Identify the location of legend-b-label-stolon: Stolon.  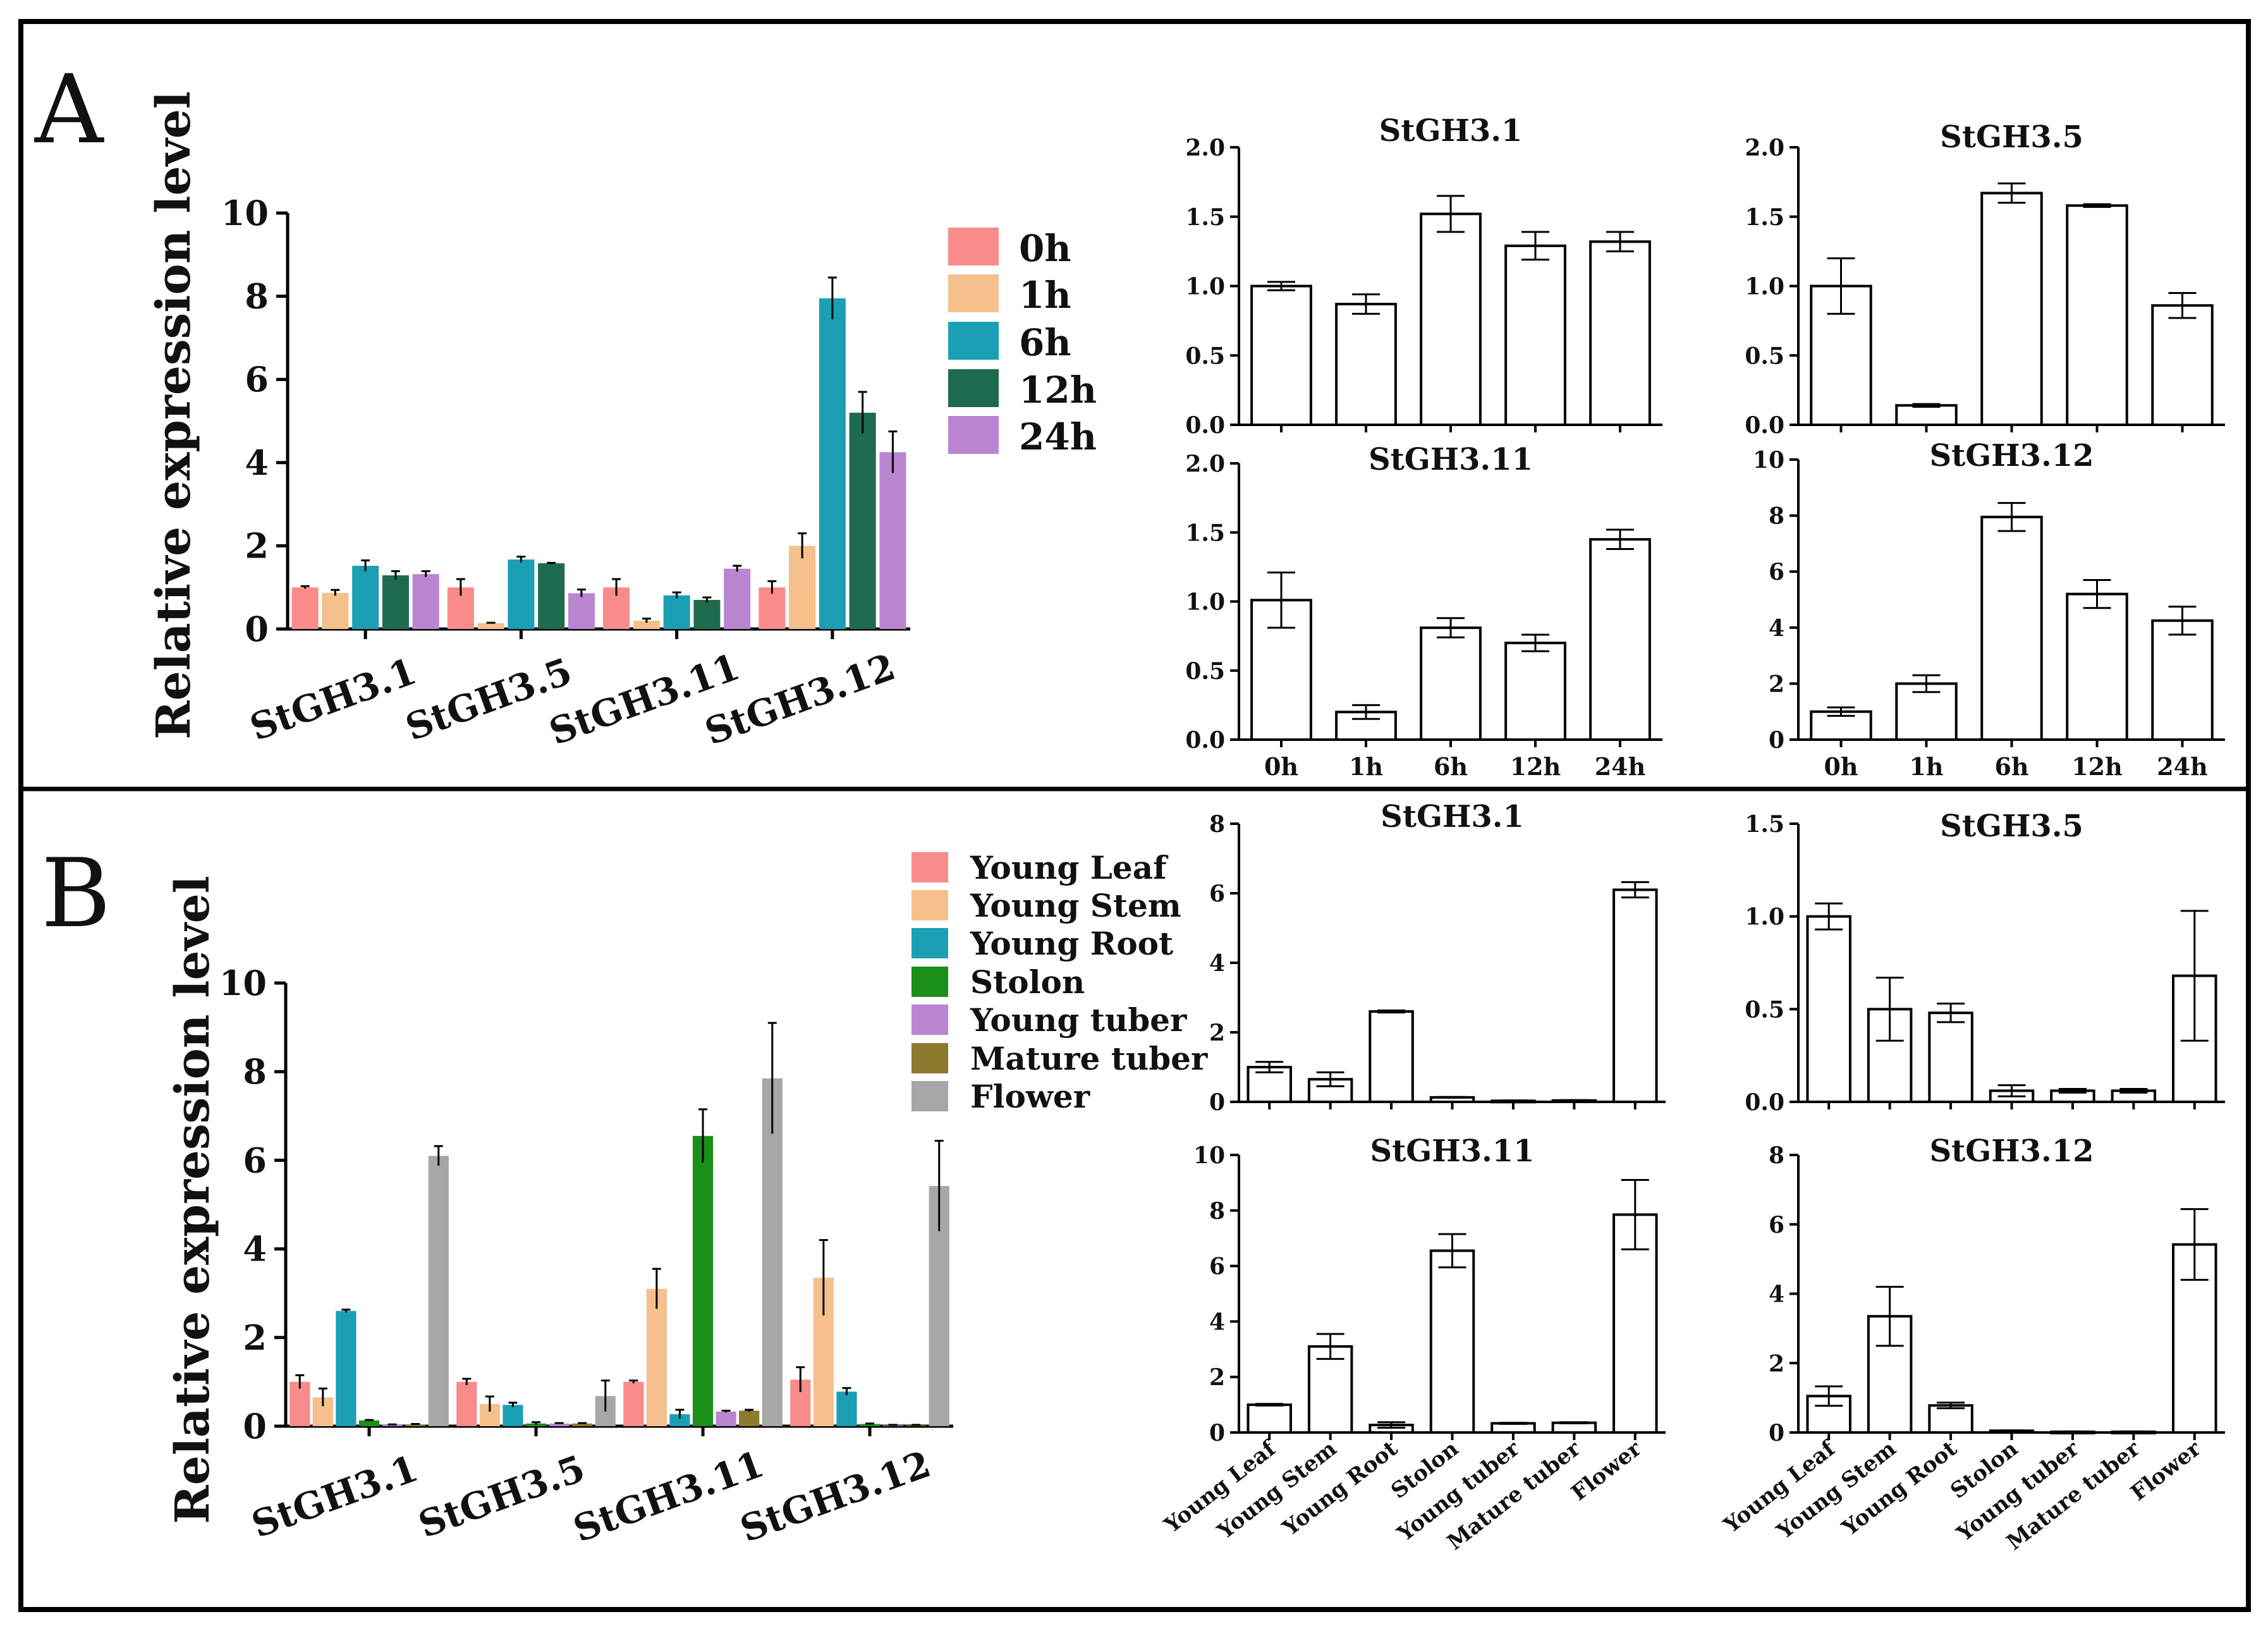
(1027, 982).